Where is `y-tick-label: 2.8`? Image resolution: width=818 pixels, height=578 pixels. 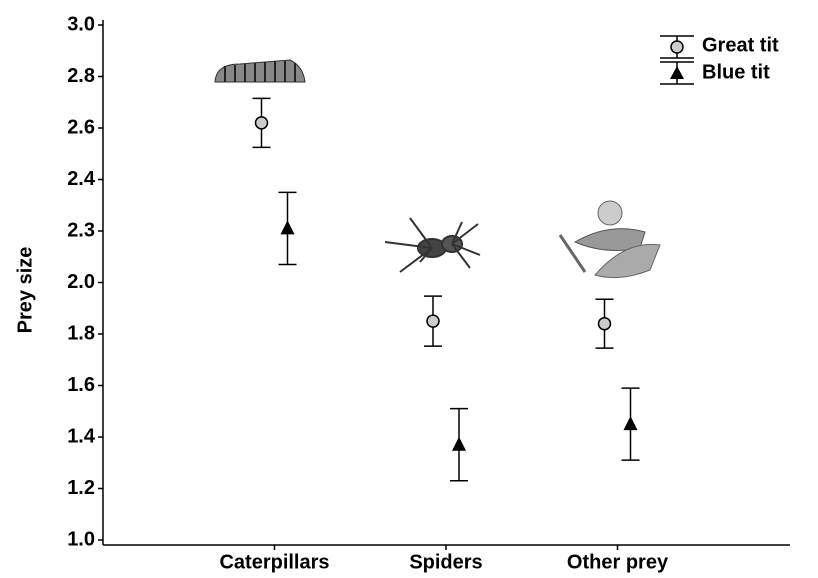 y-tick-label: 2.8 is located at coordinates (81, 76).